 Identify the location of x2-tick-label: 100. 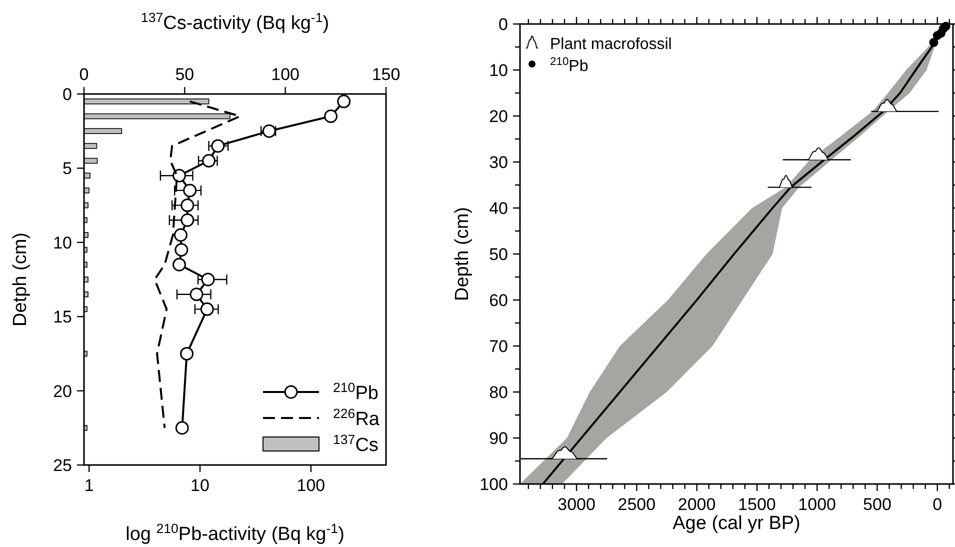
(285, 74).